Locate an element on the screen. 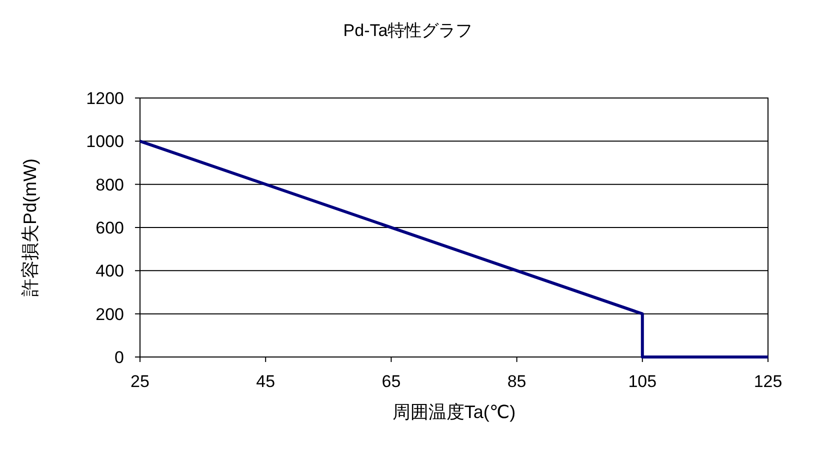  x-tick-label: 45 is located at coordinates (266, 381).